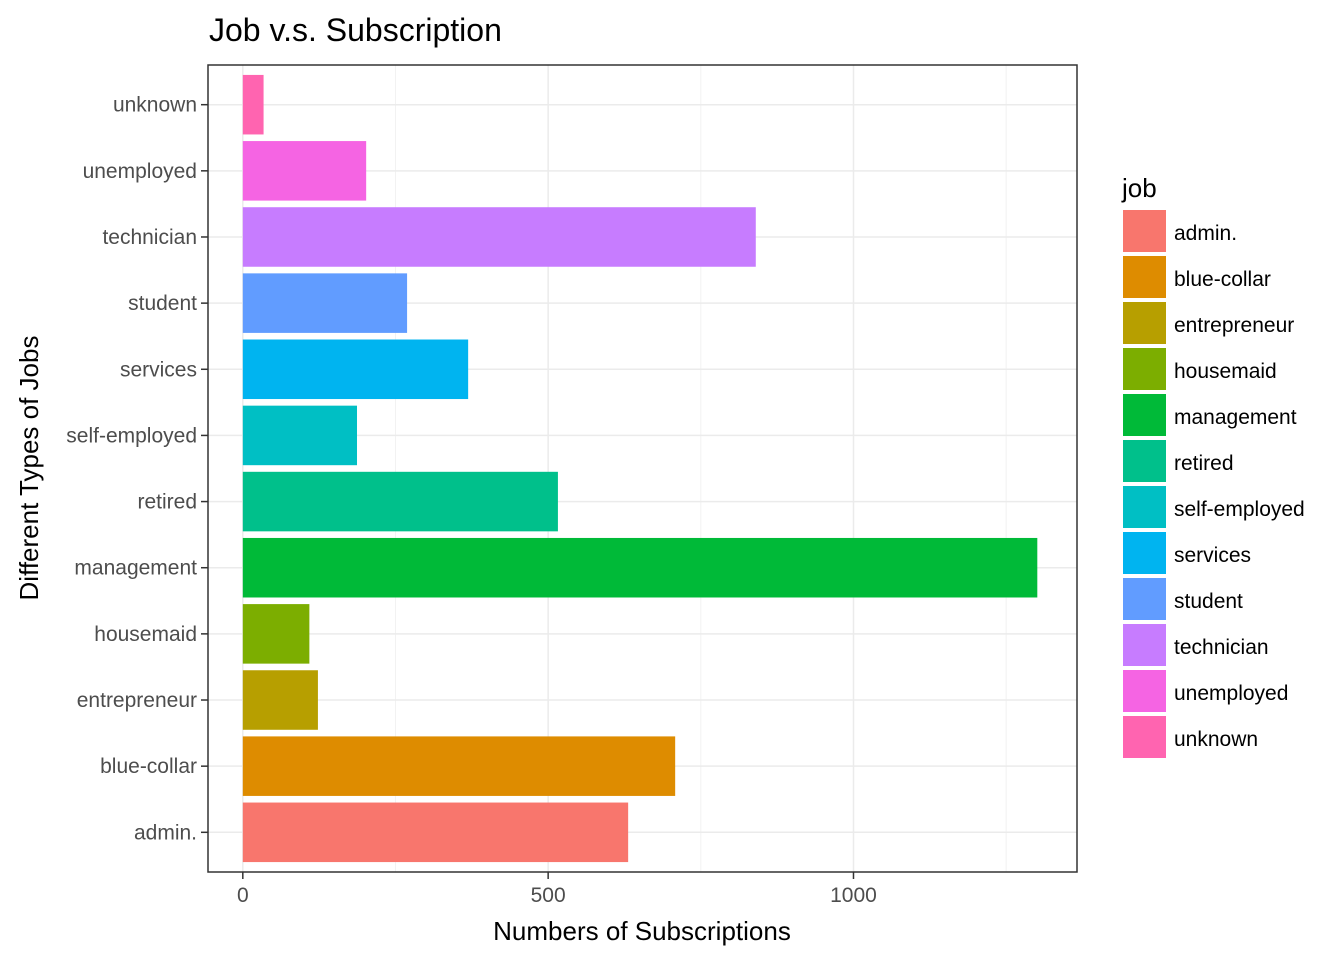 The height and width of the screenshot is (960, 1344). I want to click on y-tick-label: management, so click(135, 568).